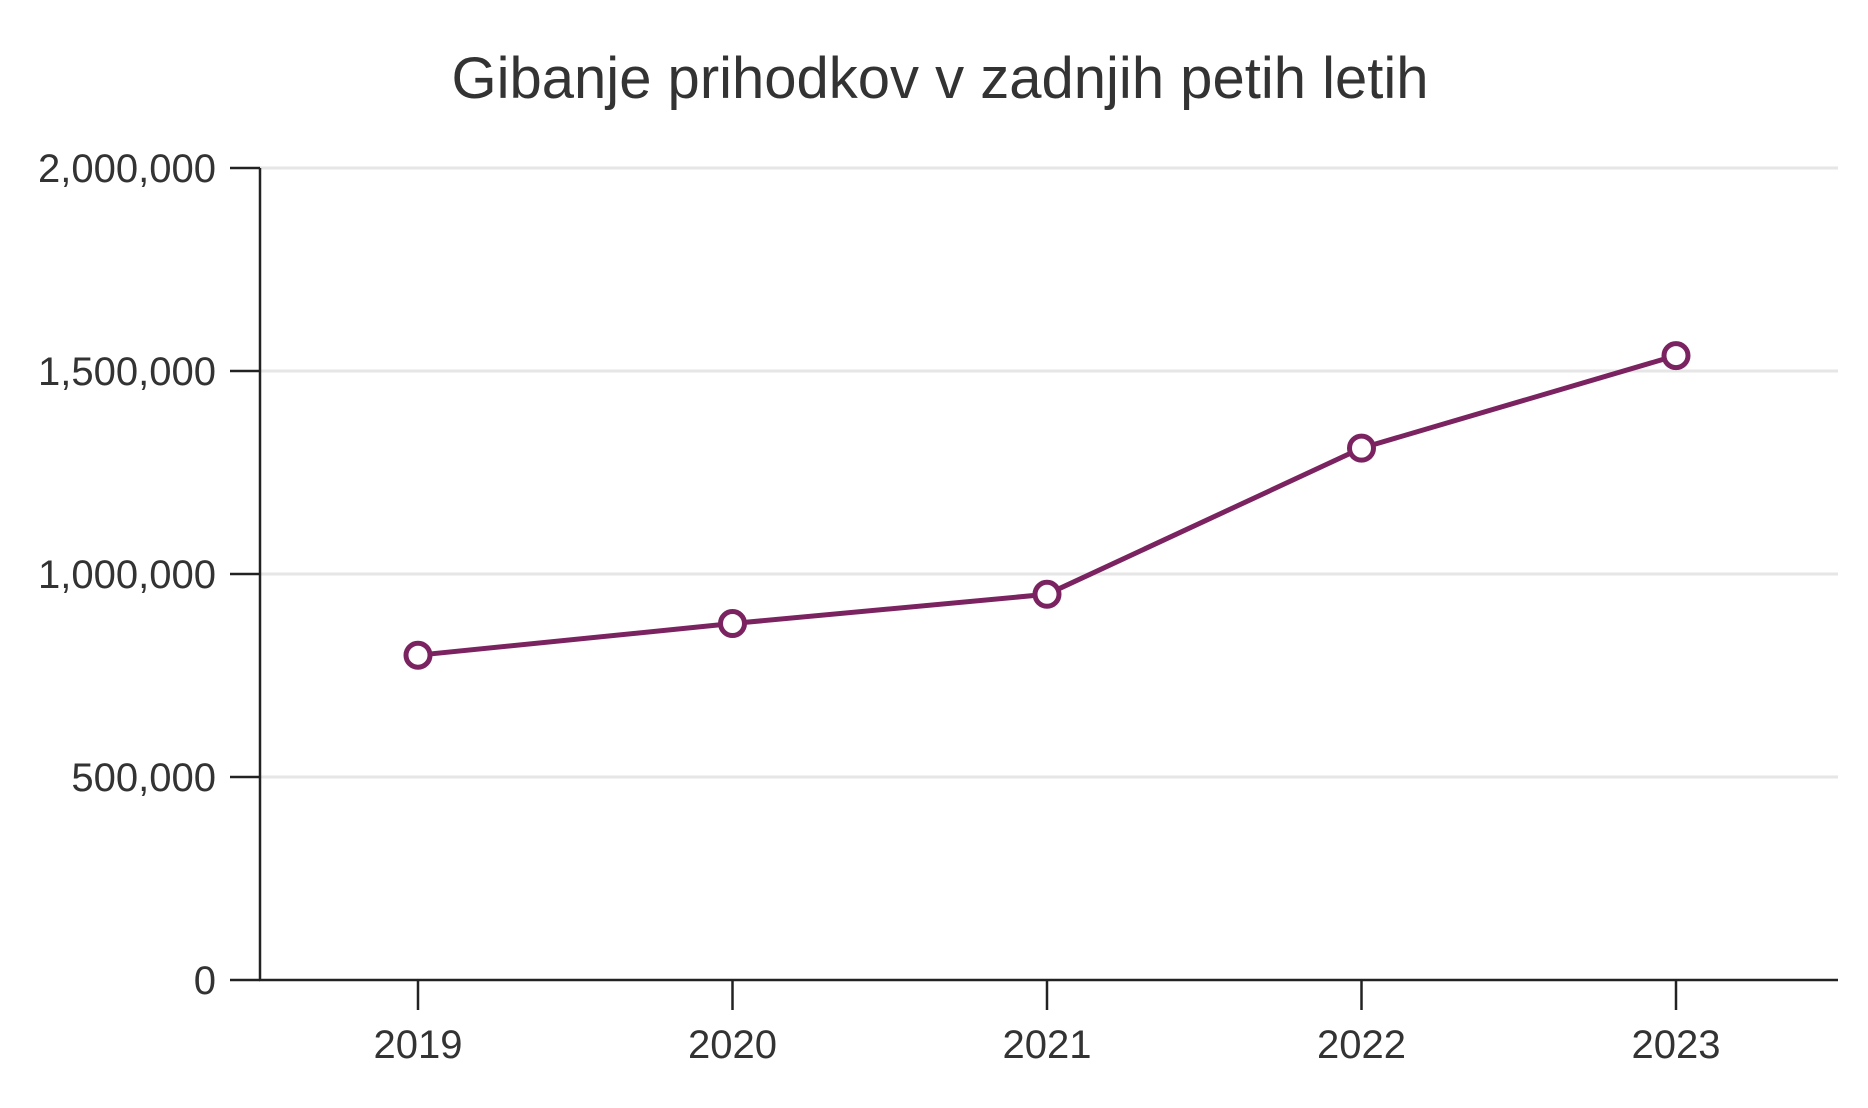 The image size is (1868, 1108). What do you see at coordinates (418, 655) in the screenshot?
I see `data-point-2019` at bounding box center [418, 655].